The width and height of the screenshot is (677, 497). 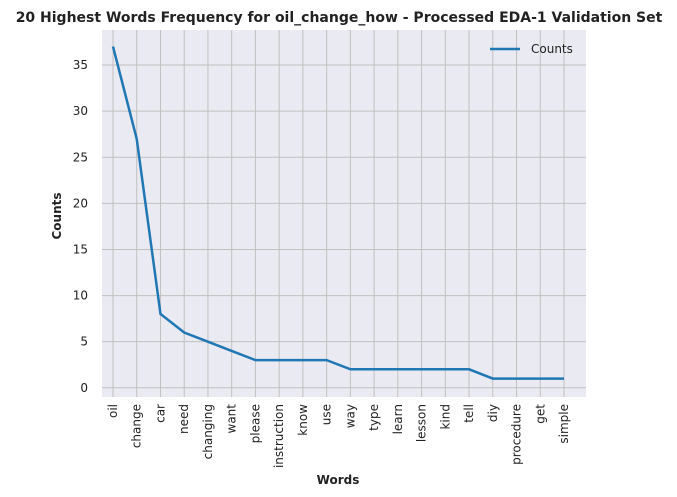 What do you see at coordinates (80, 65) in the screenshot?
I see `y-tick-label: 35` at bounding box center [80, 65].